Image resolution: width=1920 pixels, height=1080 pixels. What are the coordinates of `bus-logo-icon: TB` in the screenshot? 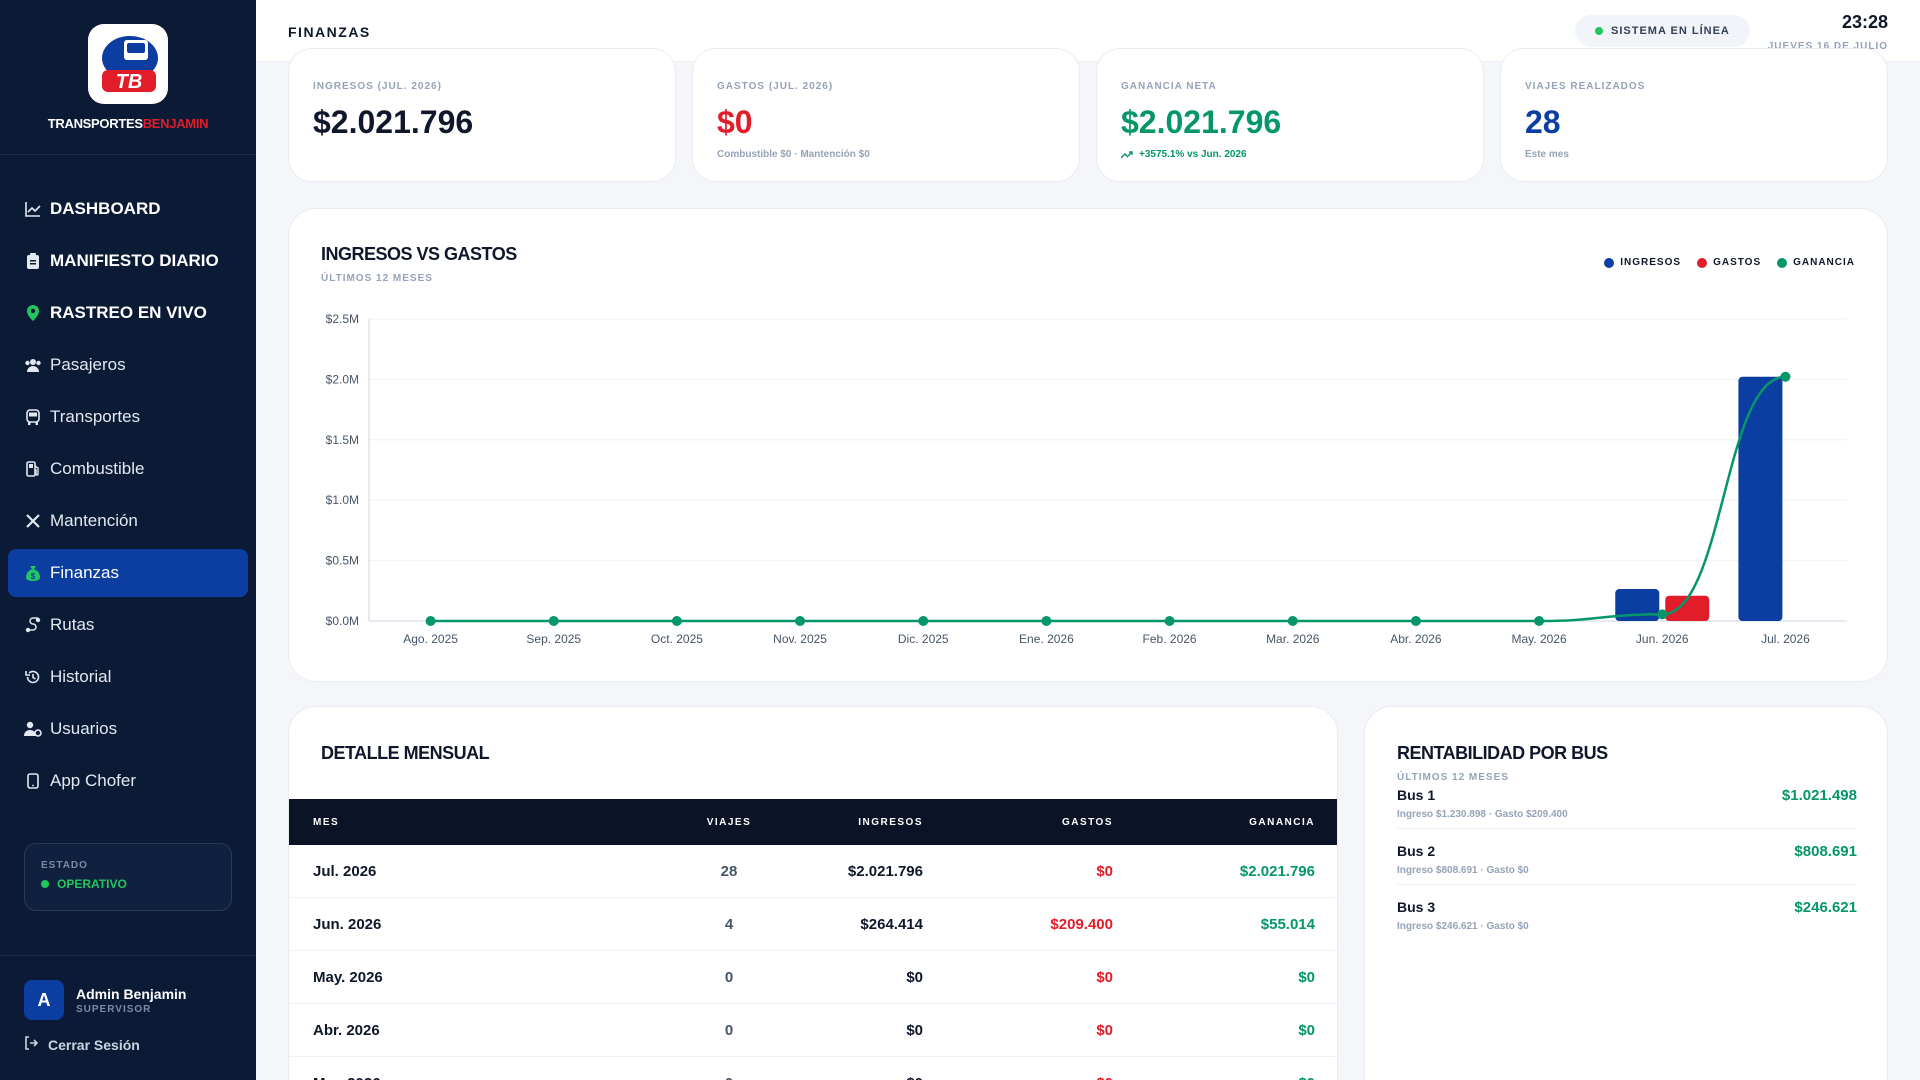 It's located at (130, 64).